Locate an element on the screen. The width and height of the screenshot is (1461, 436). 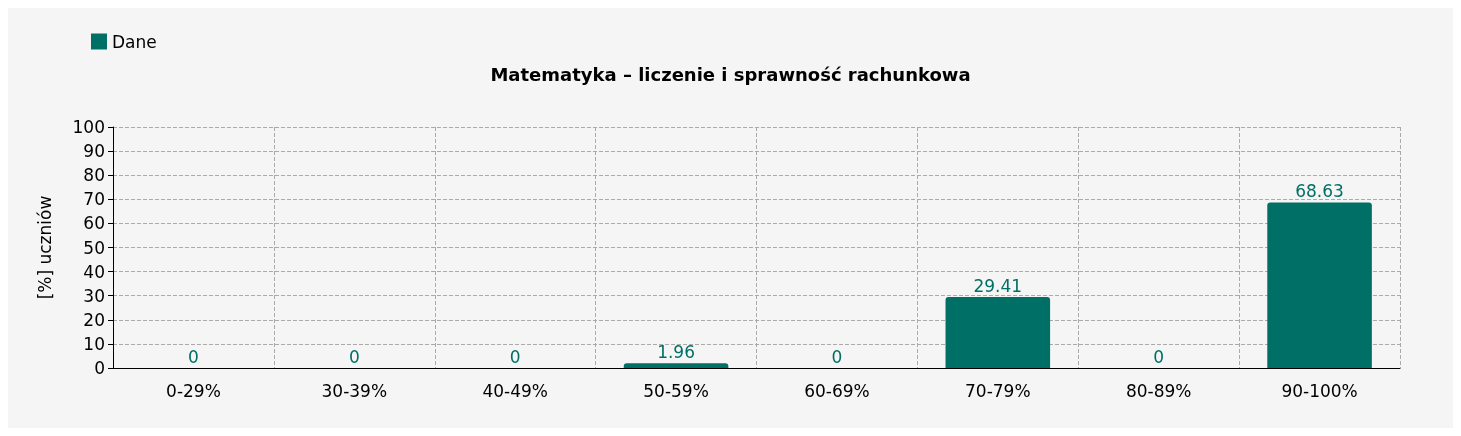
y-tick-label: 10 is located at coordinates (94, 343).